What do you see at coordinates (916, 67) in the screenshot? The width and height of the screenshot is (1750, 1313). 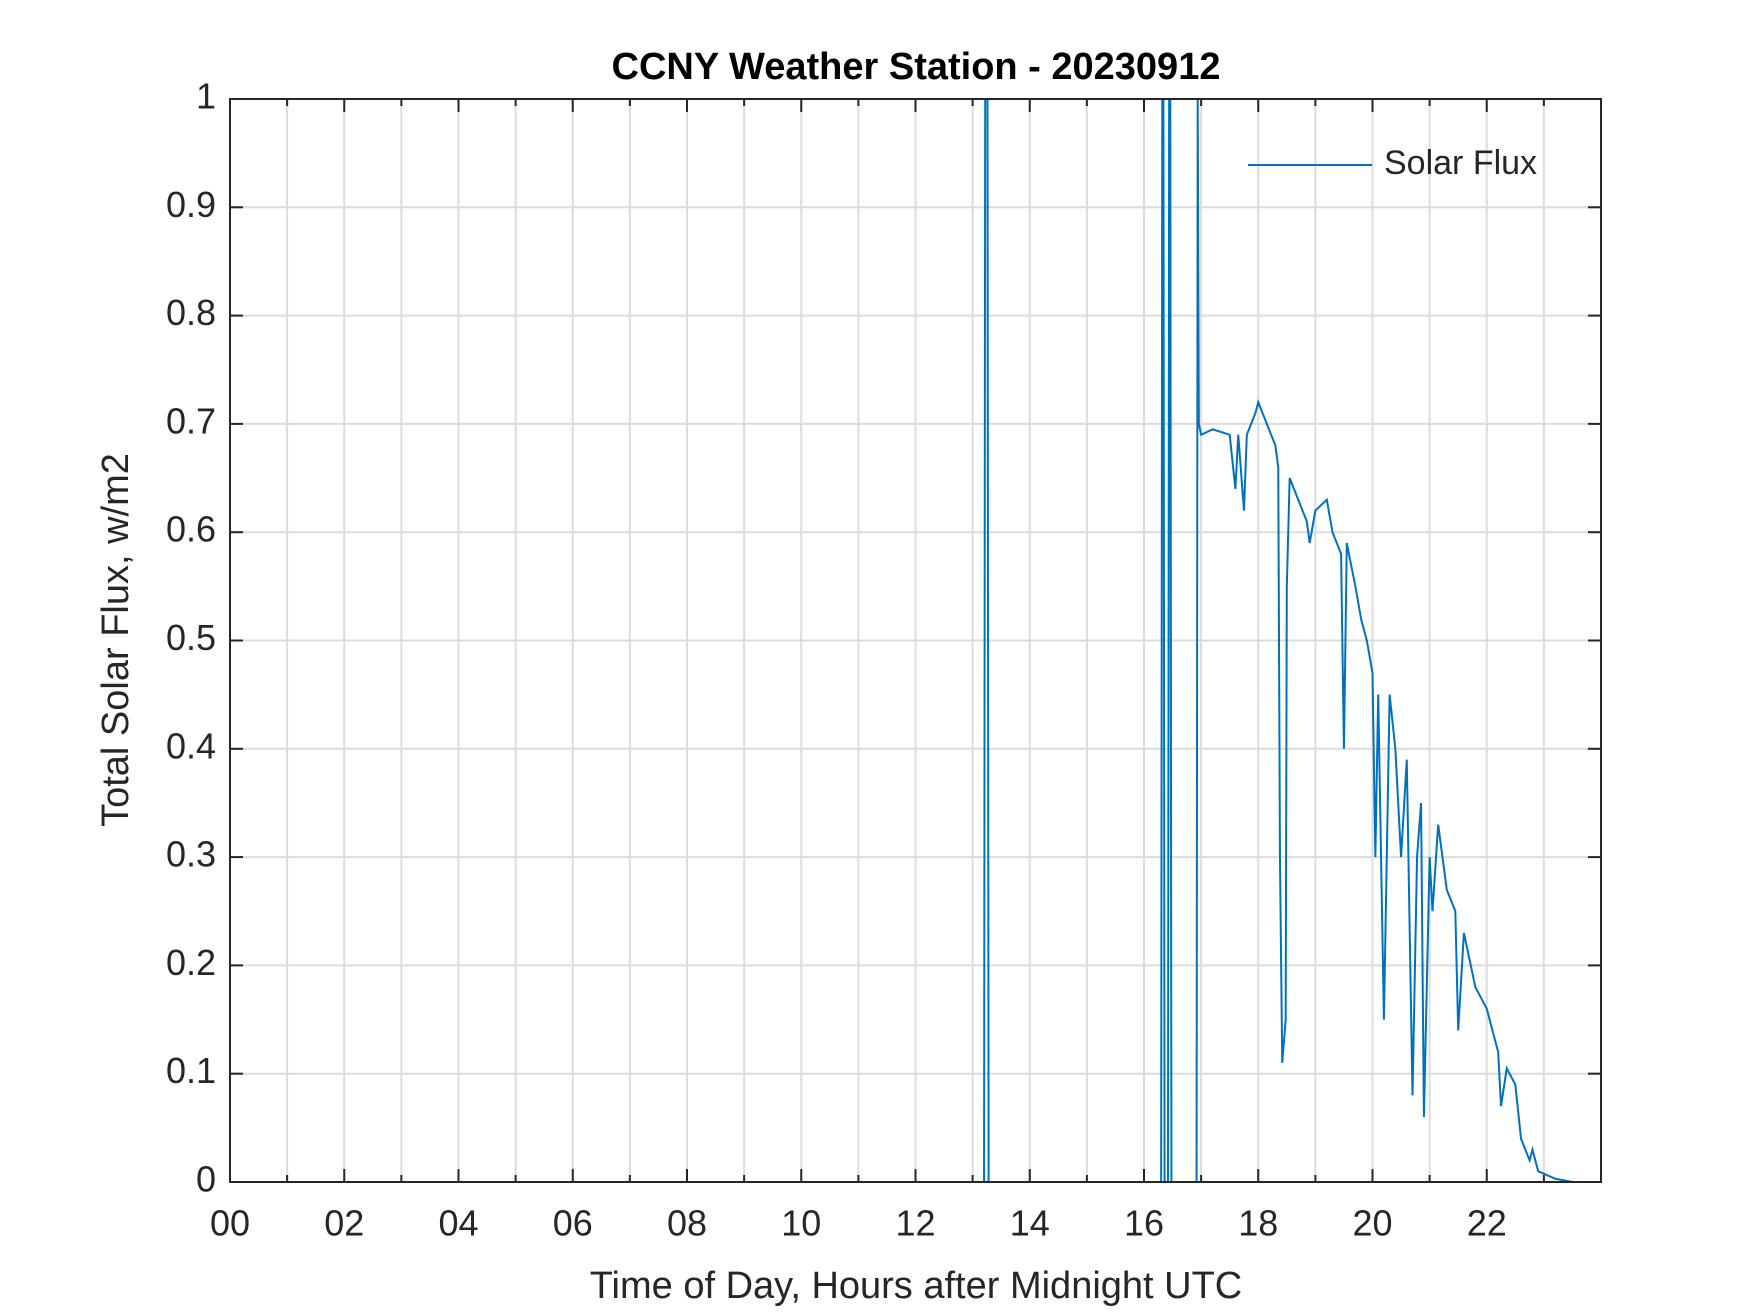 I see `chart-title: CCNY Weather Station - 20230912` at bounding box center [916, 67].